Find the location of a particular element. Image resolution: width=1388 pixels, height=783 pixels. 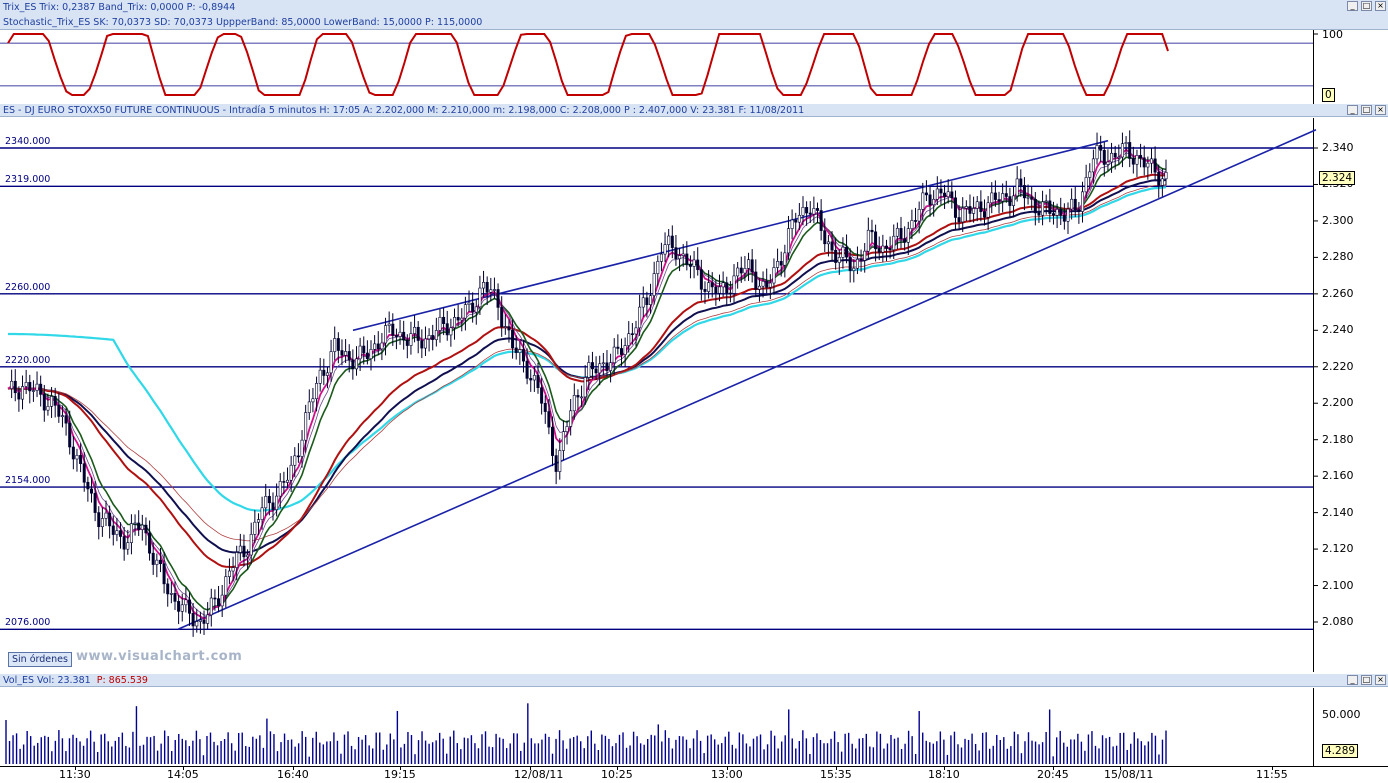

price-ytick: 2.220 is located at coordinates (1338, 366).